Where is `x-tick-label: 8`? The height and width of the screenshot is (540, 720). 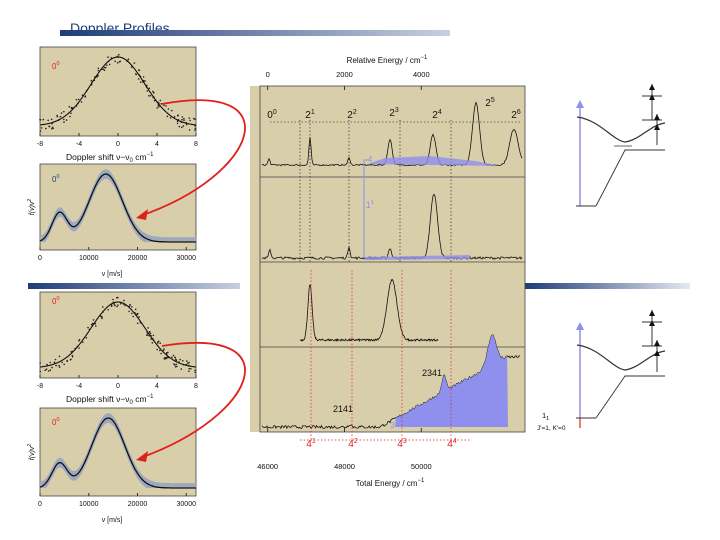 x-tick-label: 8 is located at coordinates (196, 144).